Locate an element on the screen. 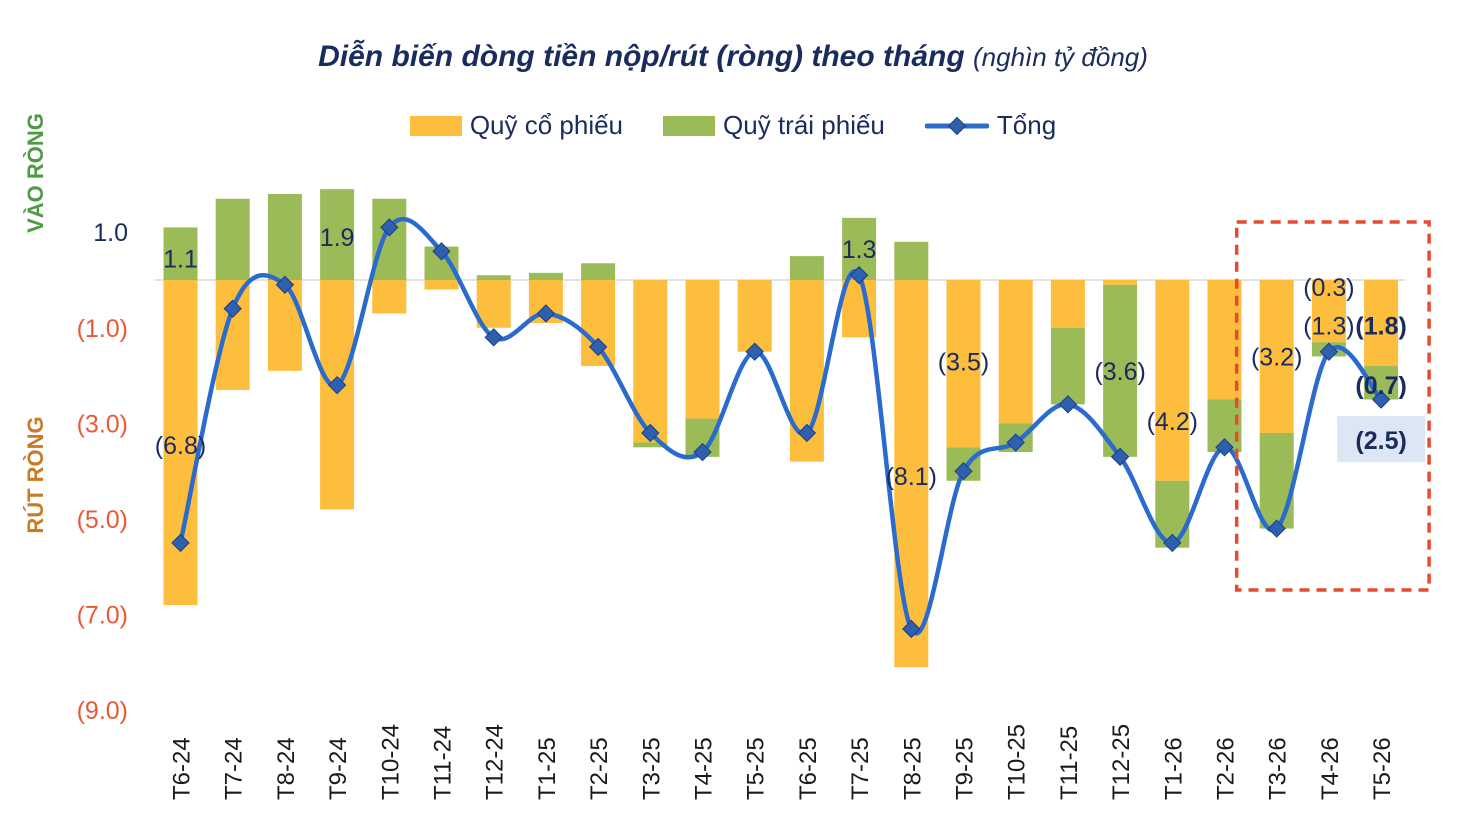  y-tick-label: (9.0) is located at coordinates (102, 711).